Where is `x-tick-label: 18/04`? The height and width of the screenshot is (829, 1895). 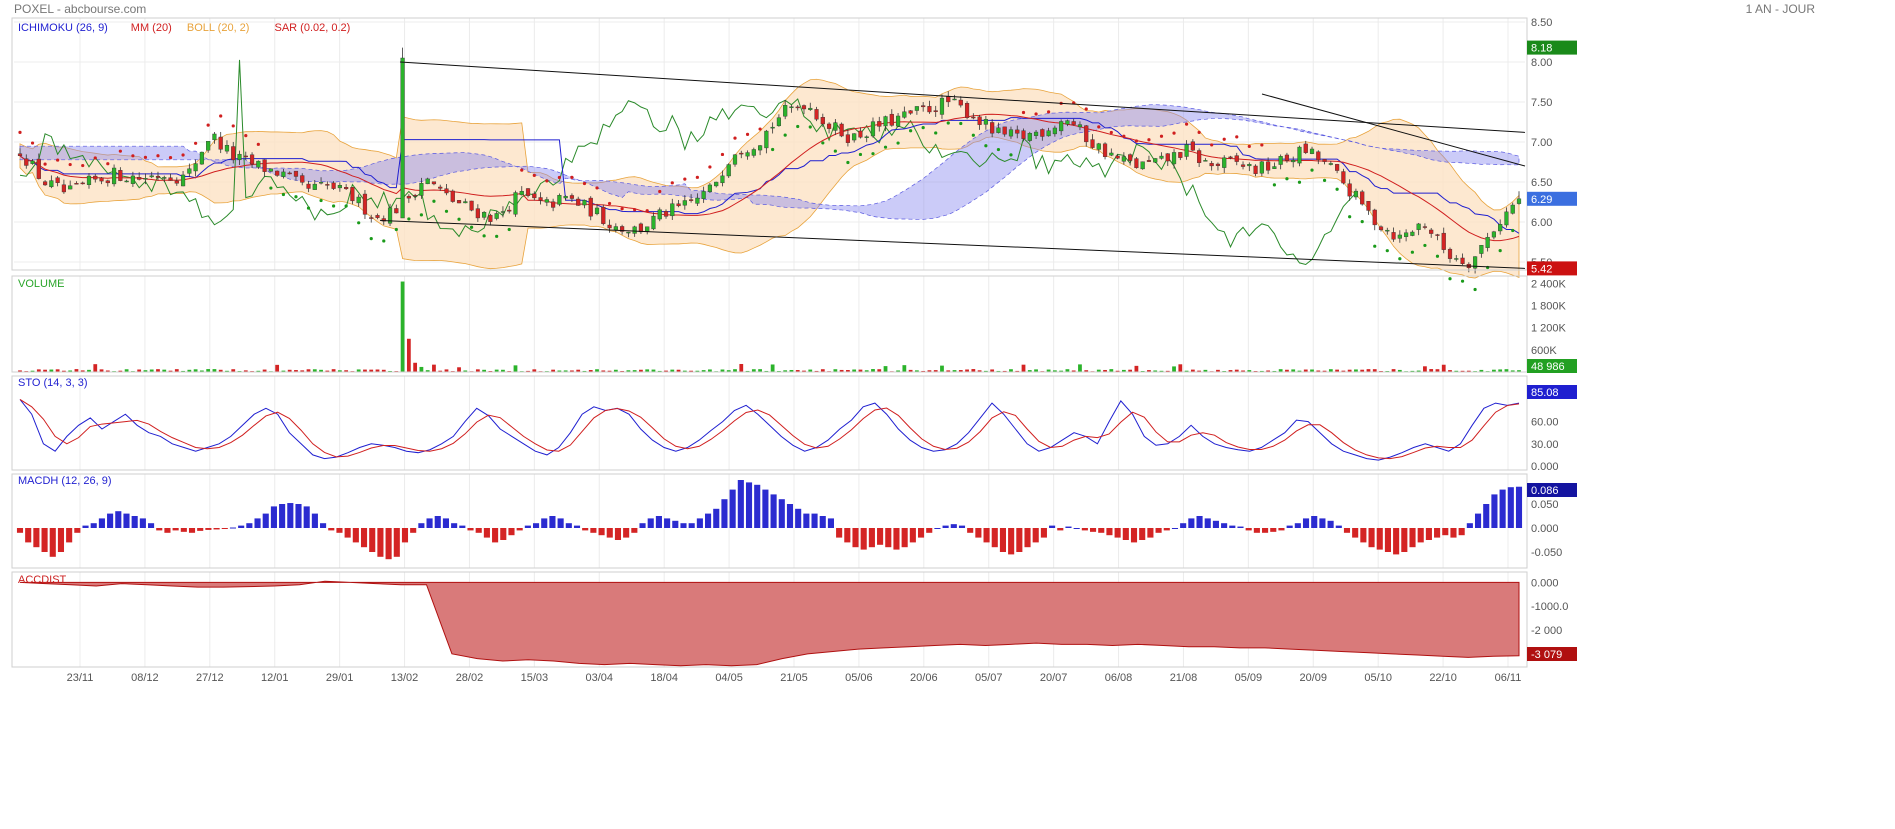
x-tick-label: 18/04 is located at coordinates (664, 678).